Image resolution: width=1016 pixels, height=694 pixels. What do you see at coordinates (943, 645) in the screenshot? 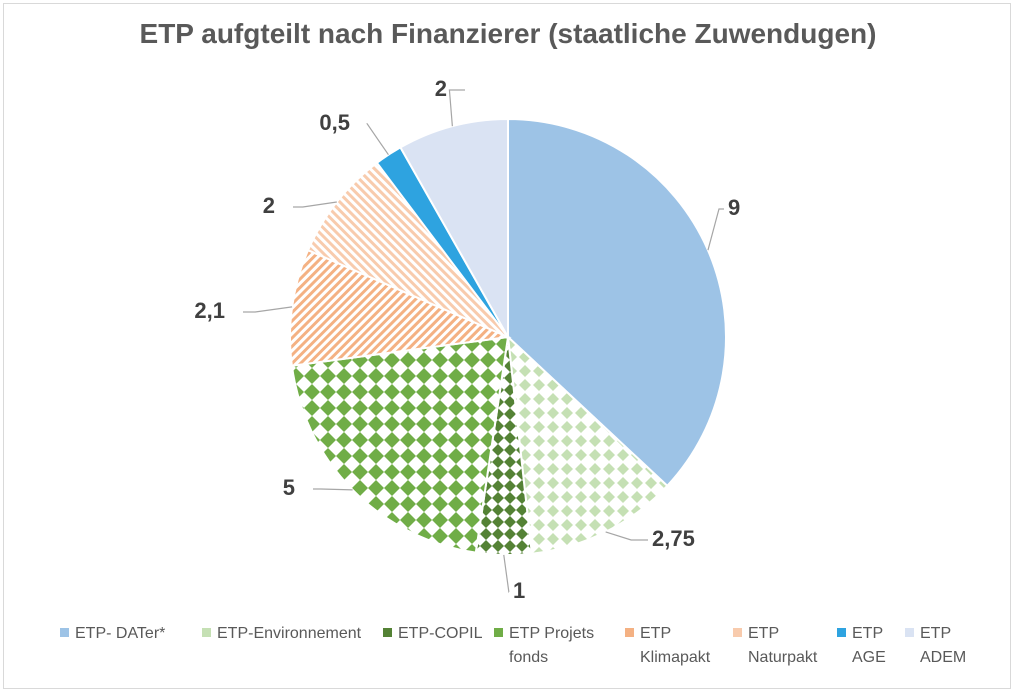
I see `legend-label: ETP ADEM` at bounding box center [943, 645].